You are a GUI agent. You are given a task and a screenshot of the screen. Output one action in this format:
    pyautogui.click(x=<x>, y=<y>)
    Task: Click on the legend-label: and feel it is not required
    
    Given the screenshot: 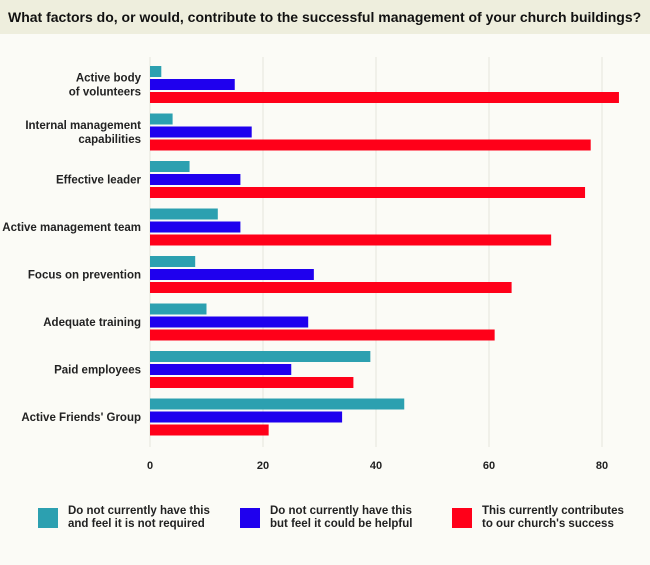 What is the action you would take?
    pyautogui.click(x=136, y=524)
    